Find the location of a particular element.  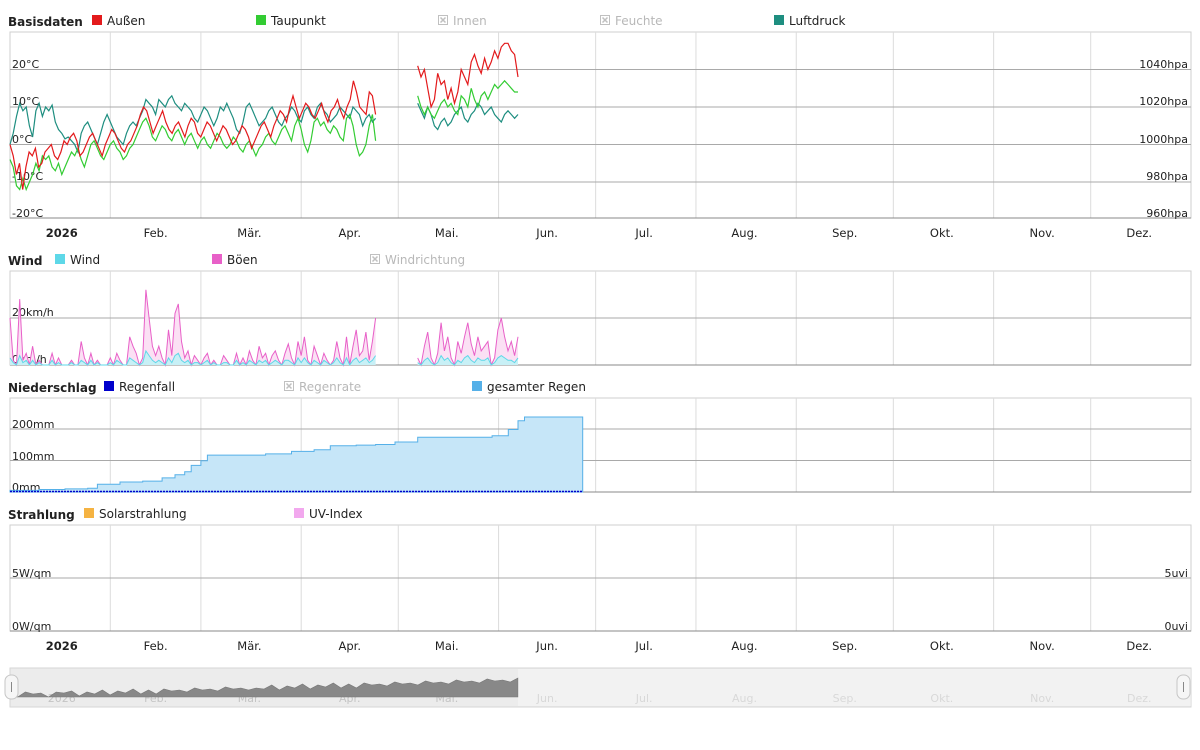

tick-label-y_right: 1020hpa is located at coordinates (1163, 101).